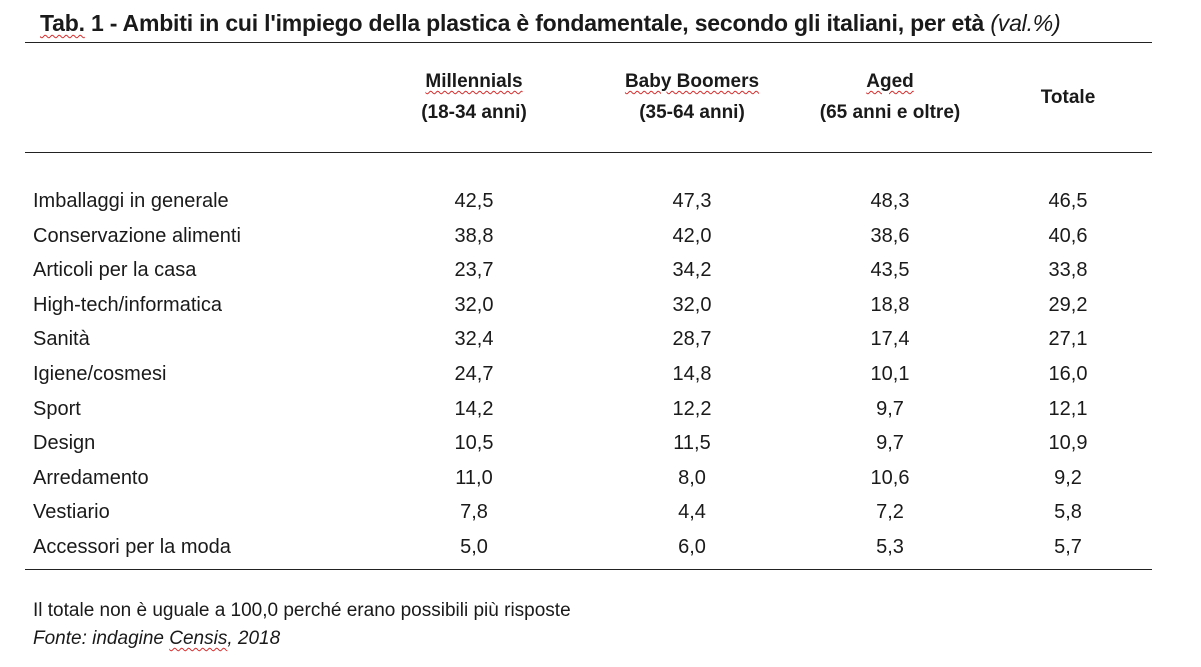 The height and width of the screenshot is (667, 1201). Describe the element at coordinates (132, 547) in the screenshot. I see `row-label: Accessori per la moda` at that location.